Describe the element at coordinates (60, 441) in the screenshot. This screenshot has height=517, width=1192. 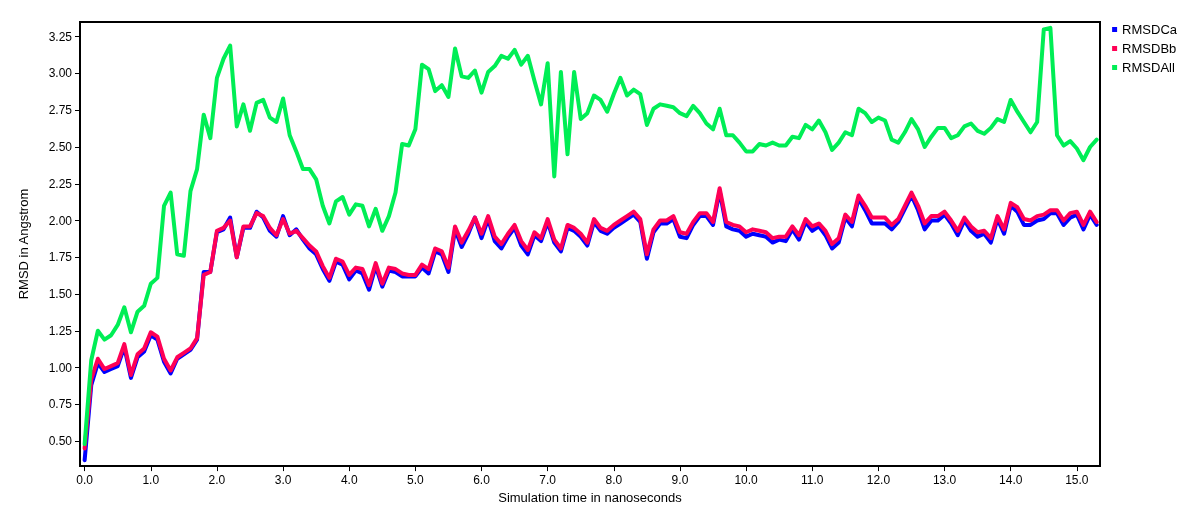
I see `y-tick-label: 0.50` at that location.